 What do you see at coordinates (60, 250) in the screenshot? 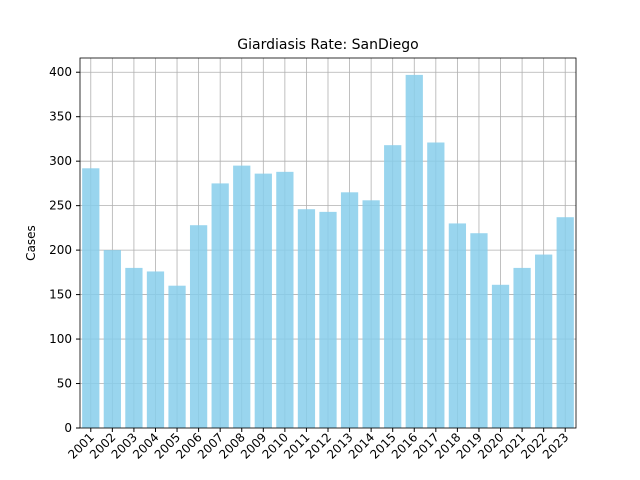
I see `y-tick-label: 200` at bounding box center [60, 250].